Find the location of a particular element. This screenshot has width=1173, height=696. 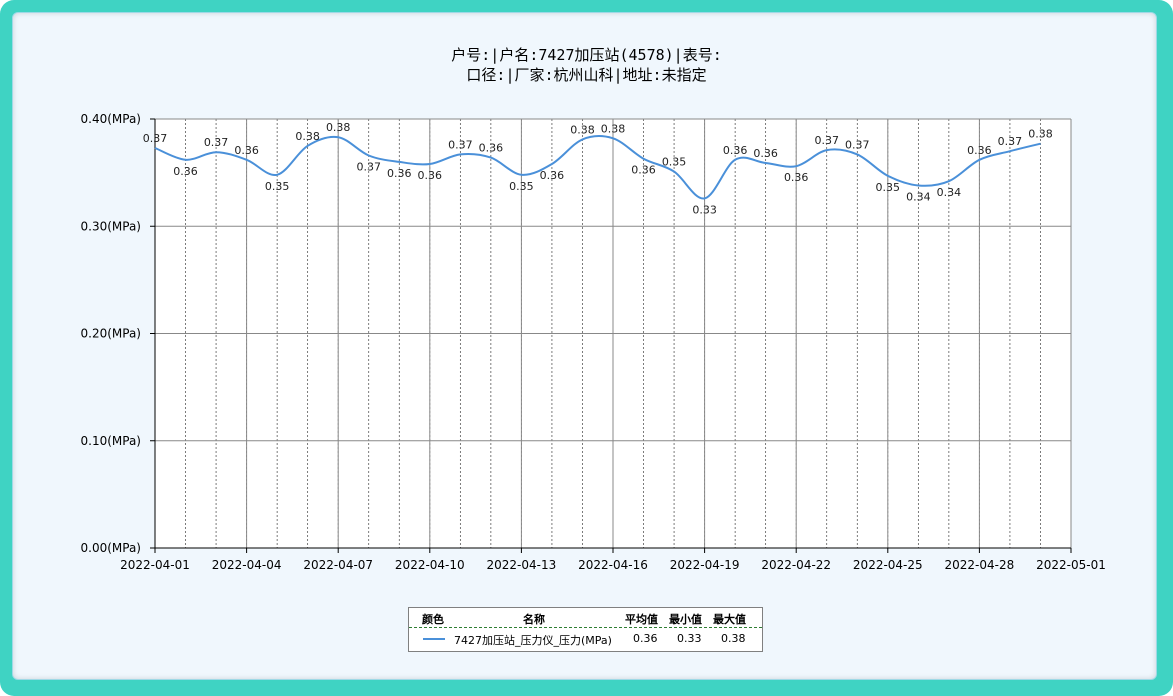

y-tick-label: 0.30(MPa) is located at coordinates (111, 226).